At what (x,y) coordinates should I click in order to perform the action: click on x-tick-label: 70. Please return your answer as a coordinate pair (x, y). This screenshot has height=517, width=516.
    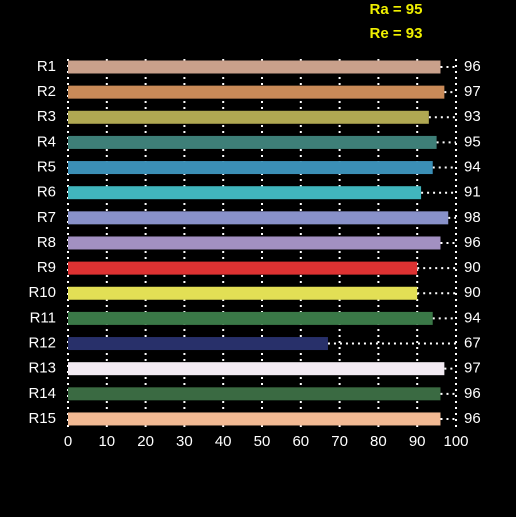
    Looking at the image, I should click on (339, 441).